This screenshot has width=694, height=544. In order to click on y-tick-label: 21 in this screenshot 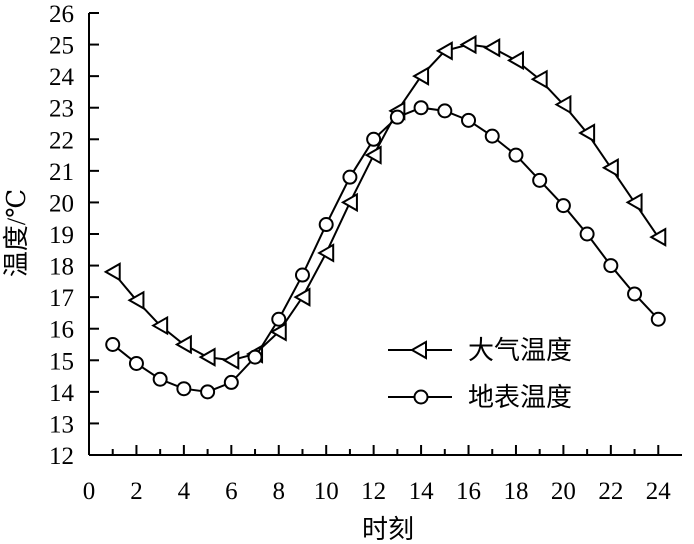, I will do `click(61, 172)`.